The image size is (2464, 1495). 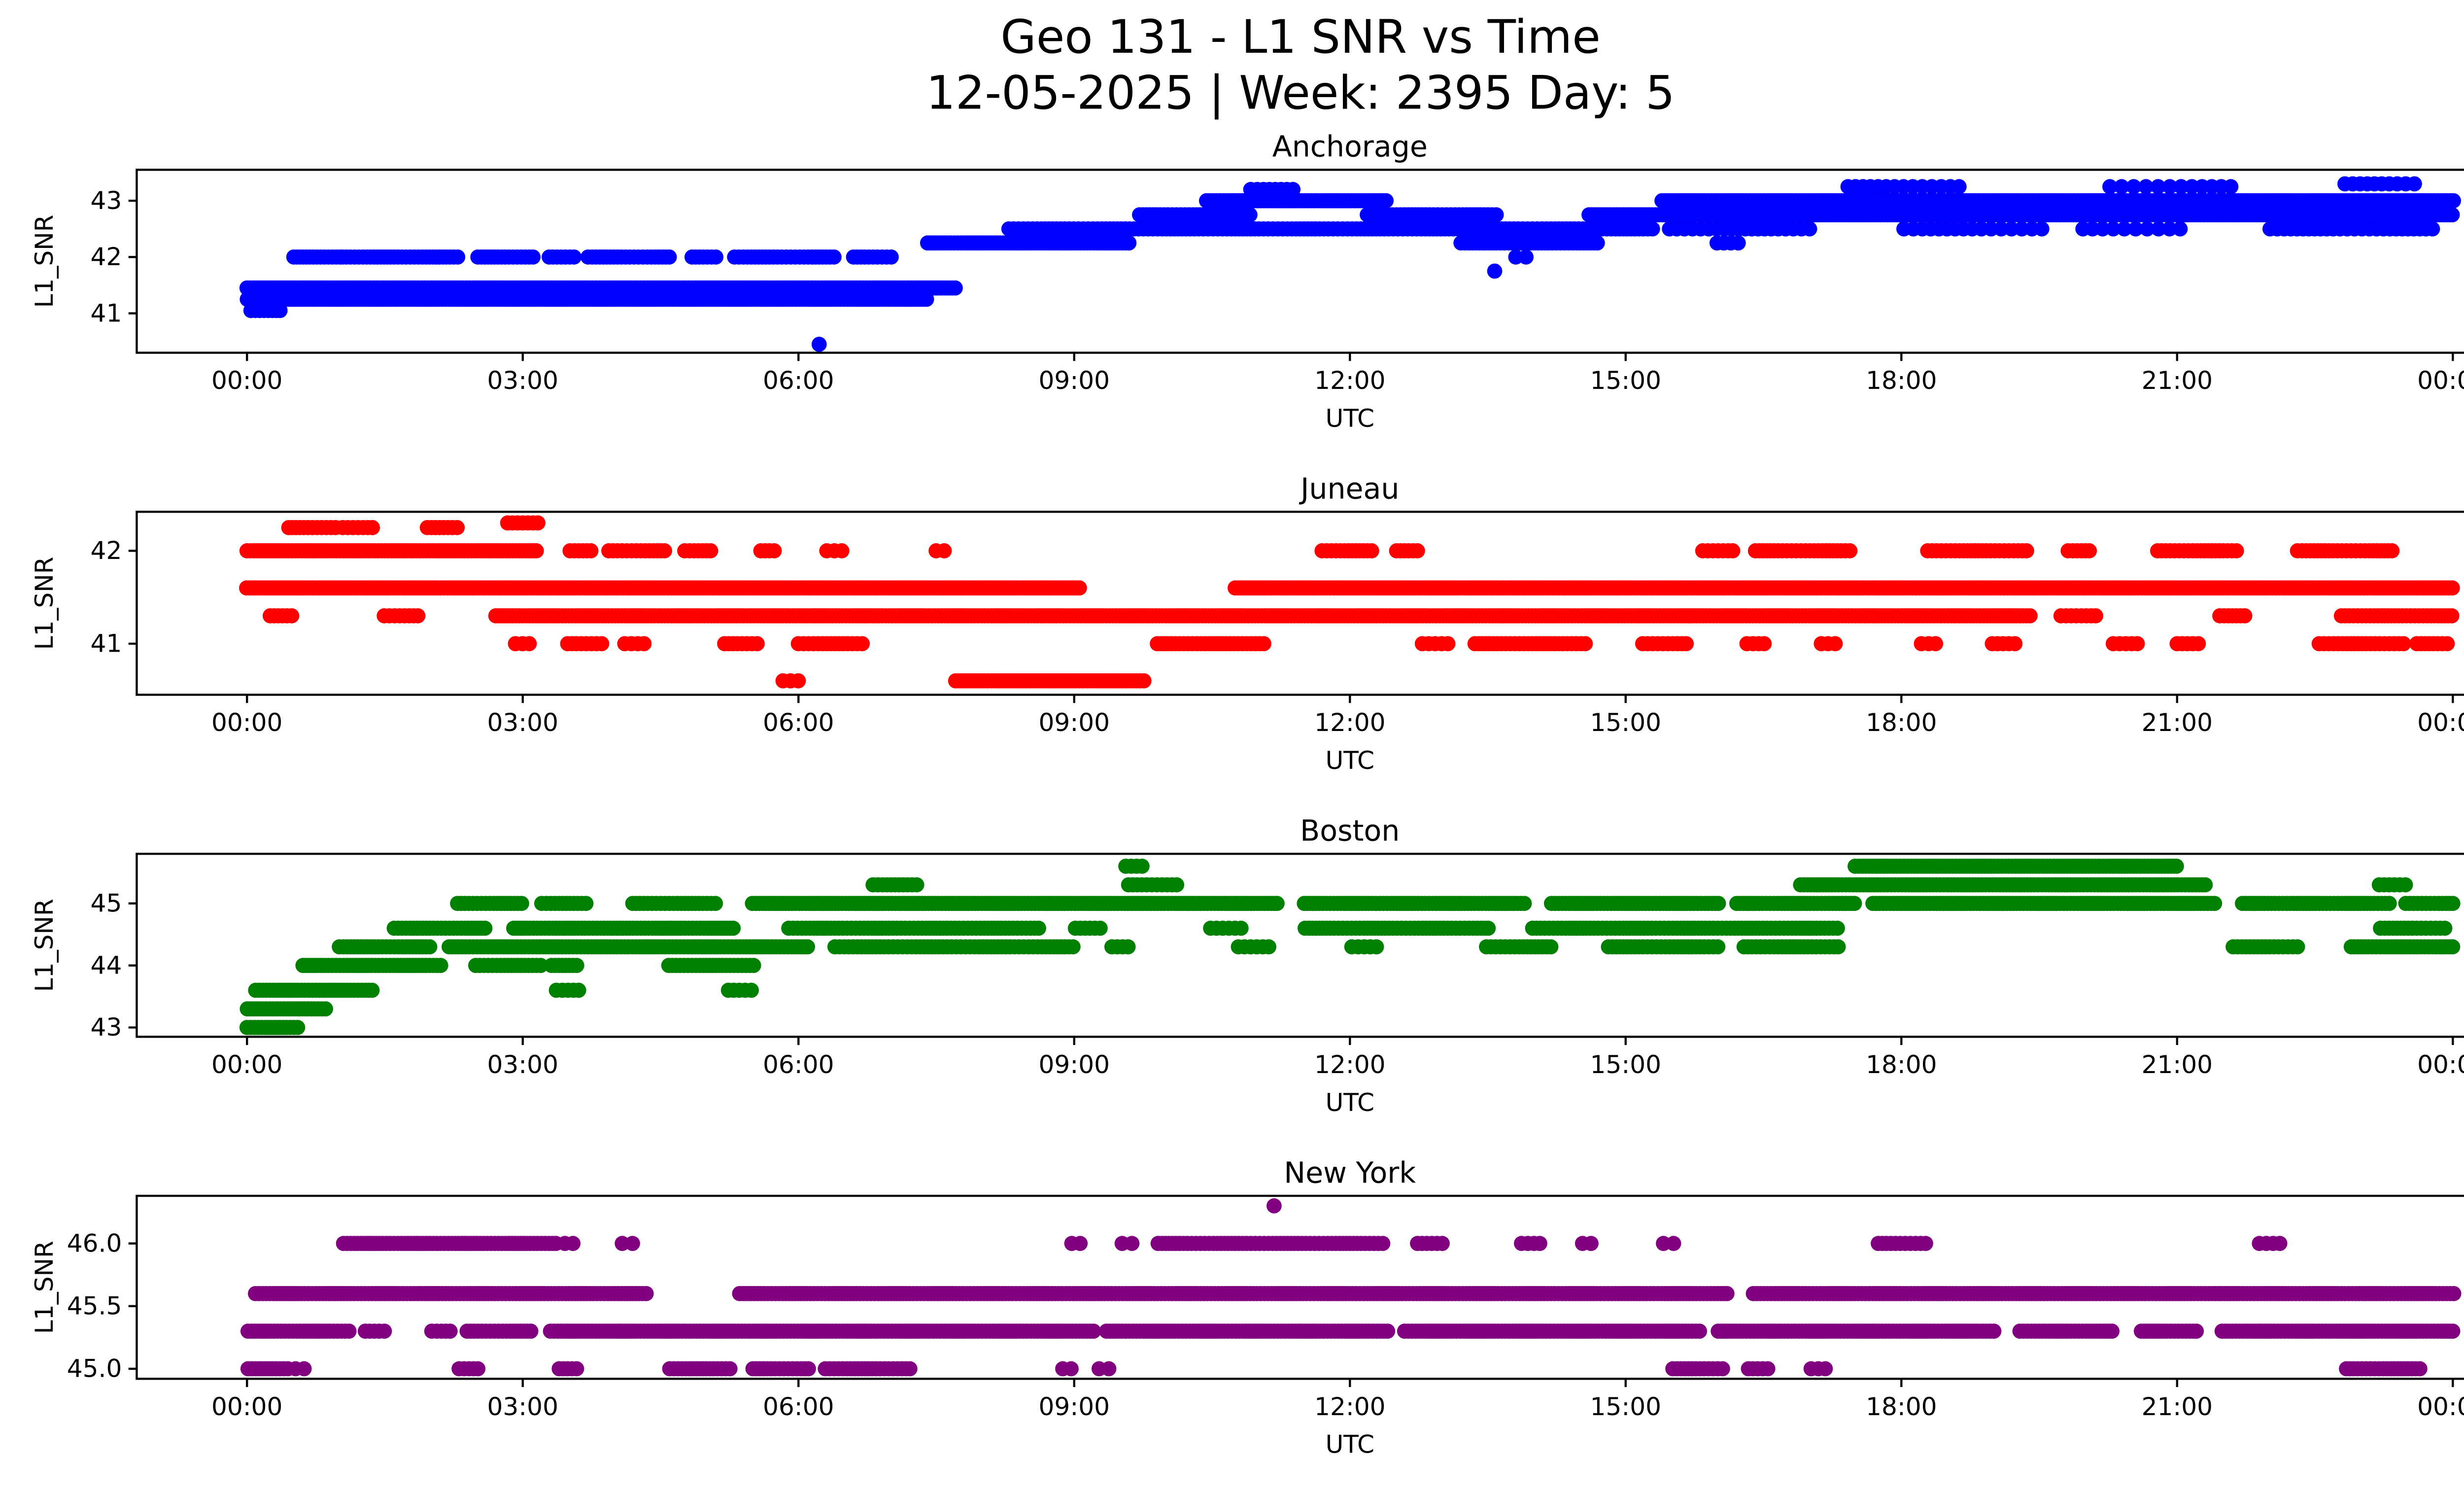 What do you see at coordinates (106, 200) in the screenshot?
I see `svg-text: 43` at bounding box center [106, 200].